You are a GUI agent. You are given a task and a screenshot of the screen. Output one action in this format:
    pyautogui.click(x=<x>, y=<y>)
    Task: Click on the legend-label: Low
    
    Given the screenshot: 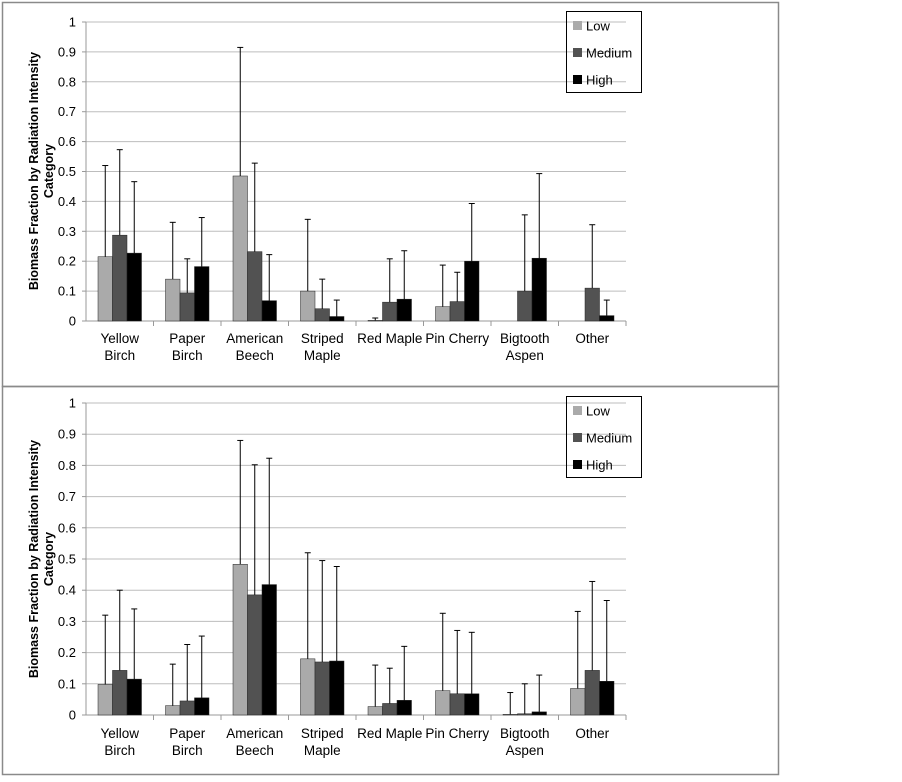 What is the action you would take?
    pyautogui.click(x=598, y=411)
    